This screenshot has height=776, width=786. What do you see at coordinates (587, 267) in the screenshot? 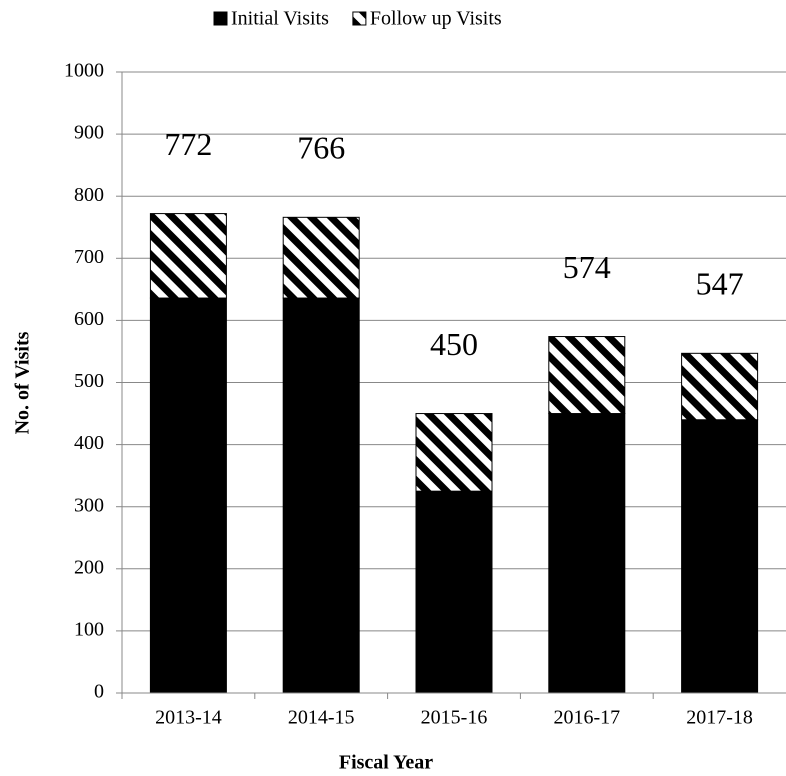
I see `total-label: 574` at bounding box center [587, 267].